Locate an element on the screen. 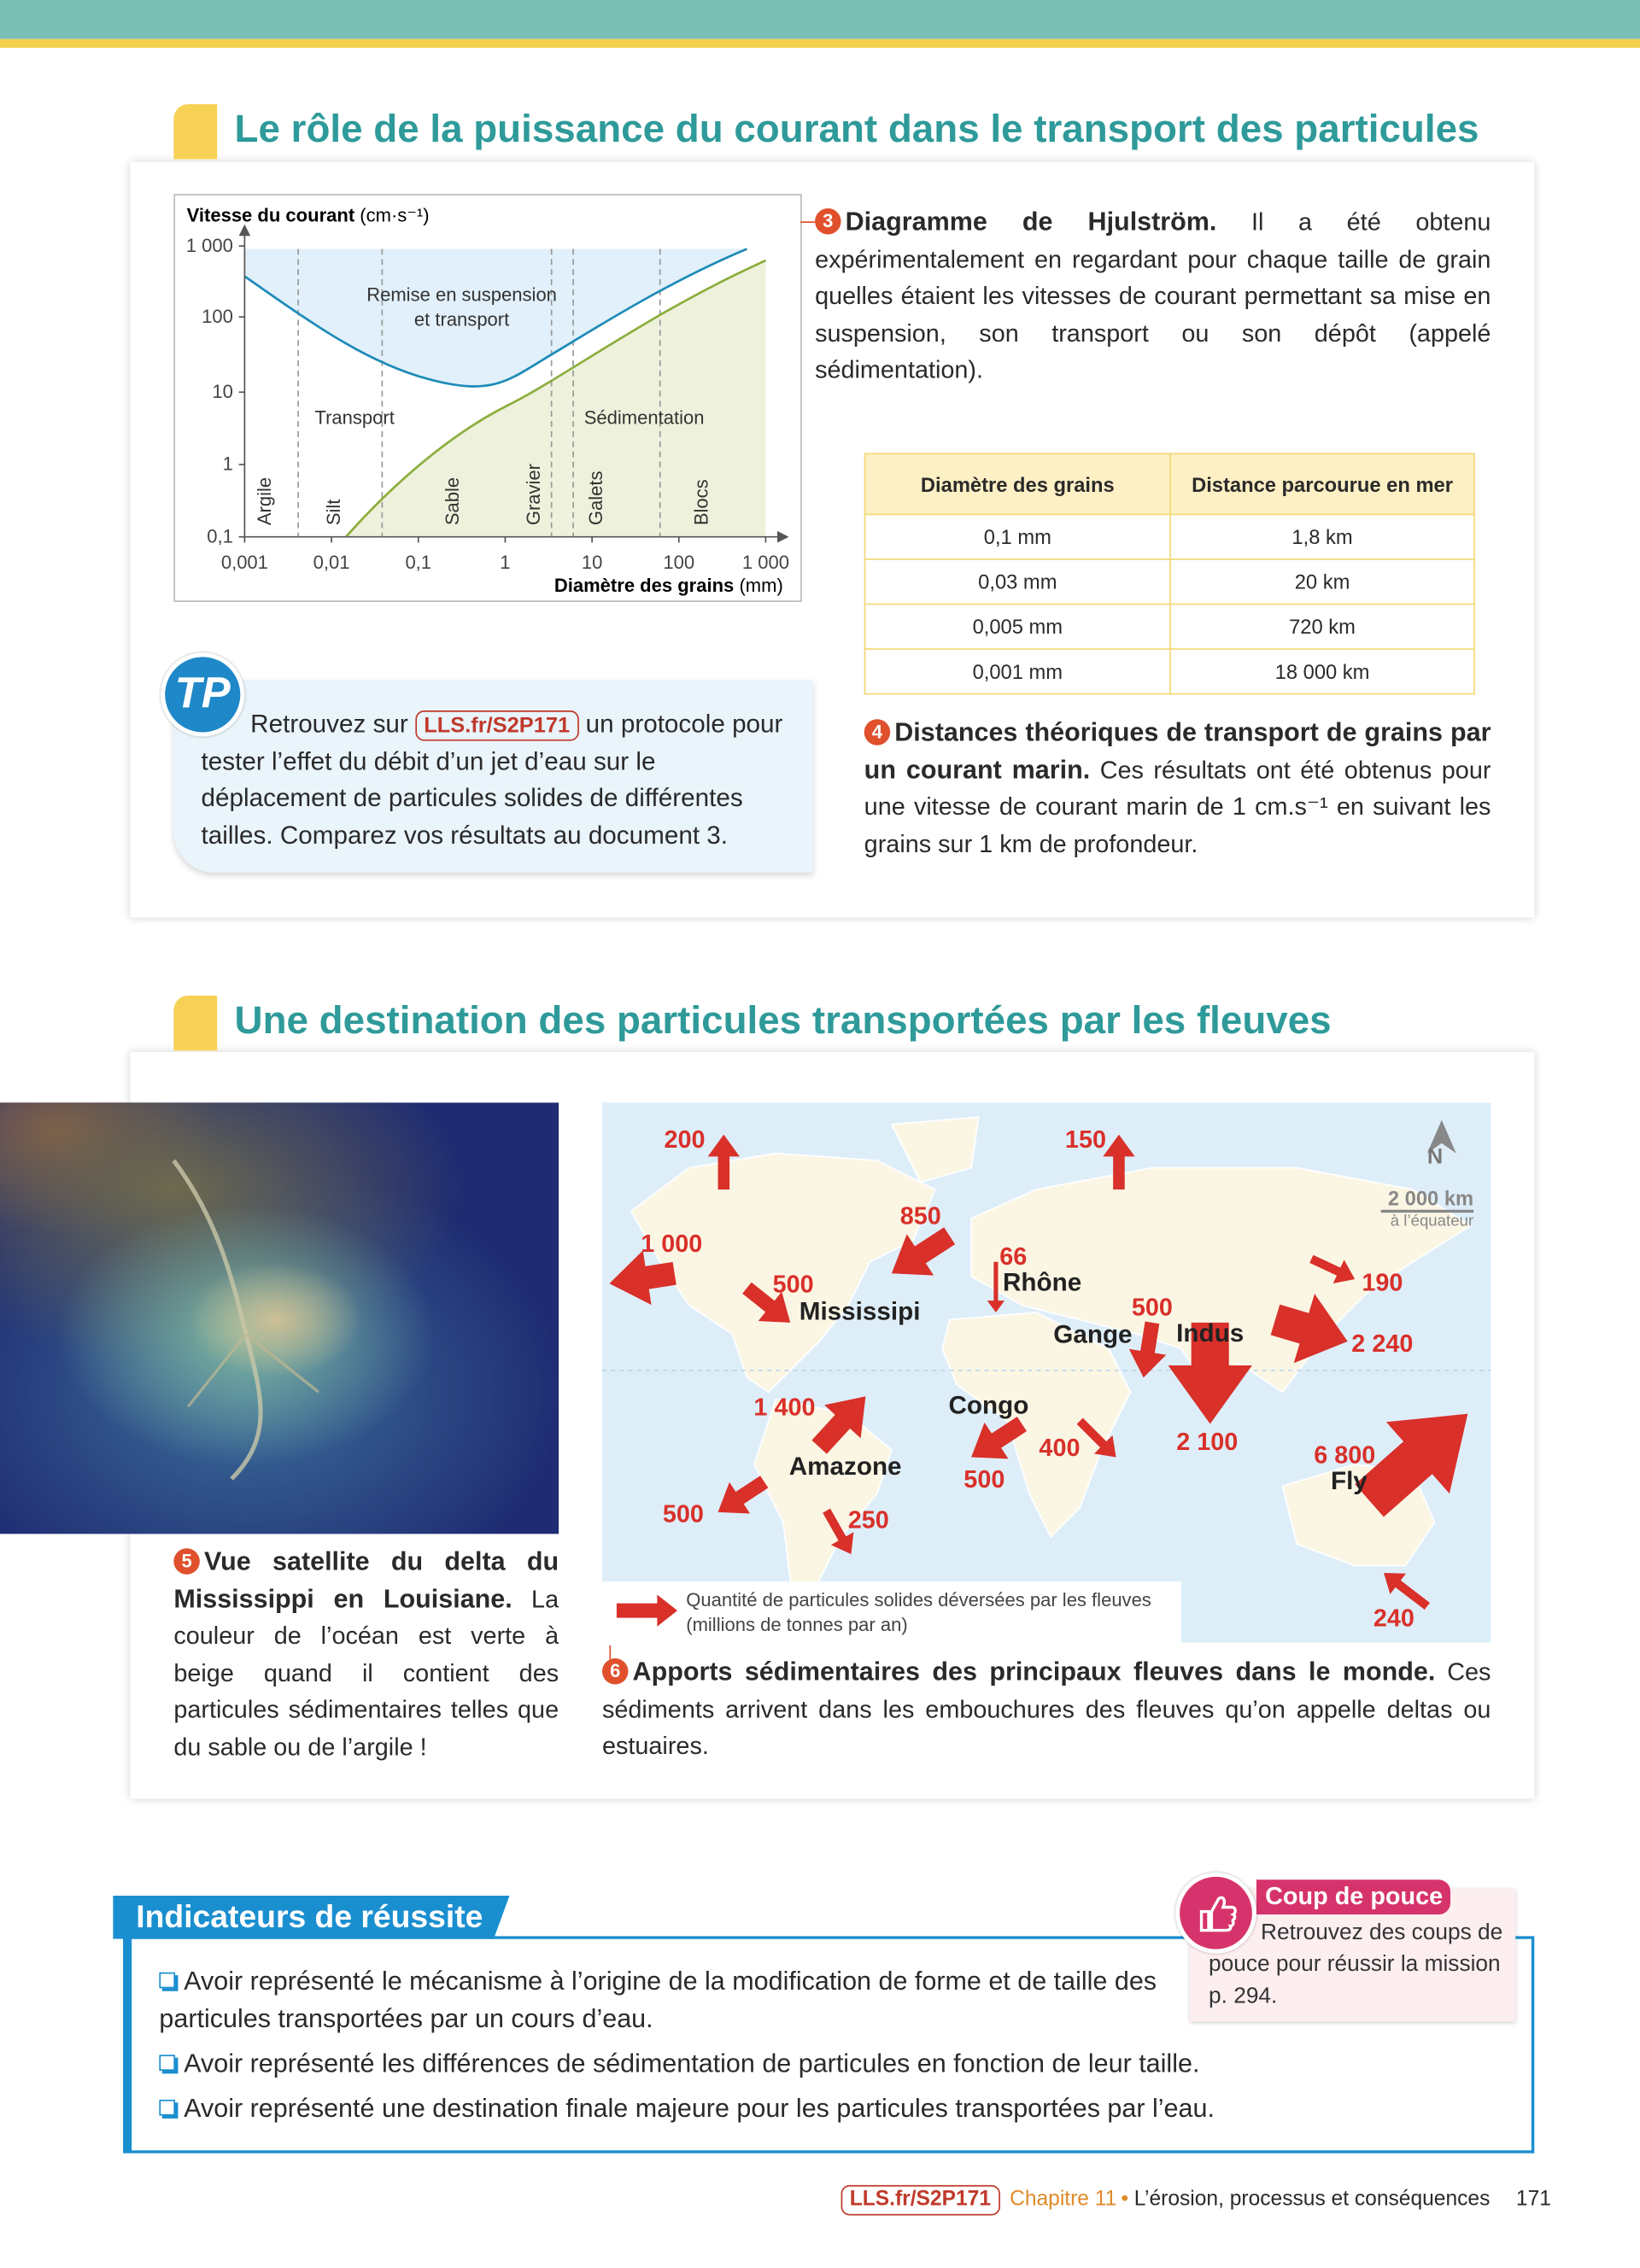 This screenshot has width=1640, height=2268. amount-label: 6 800 is located at coordinates (1344, 1455).